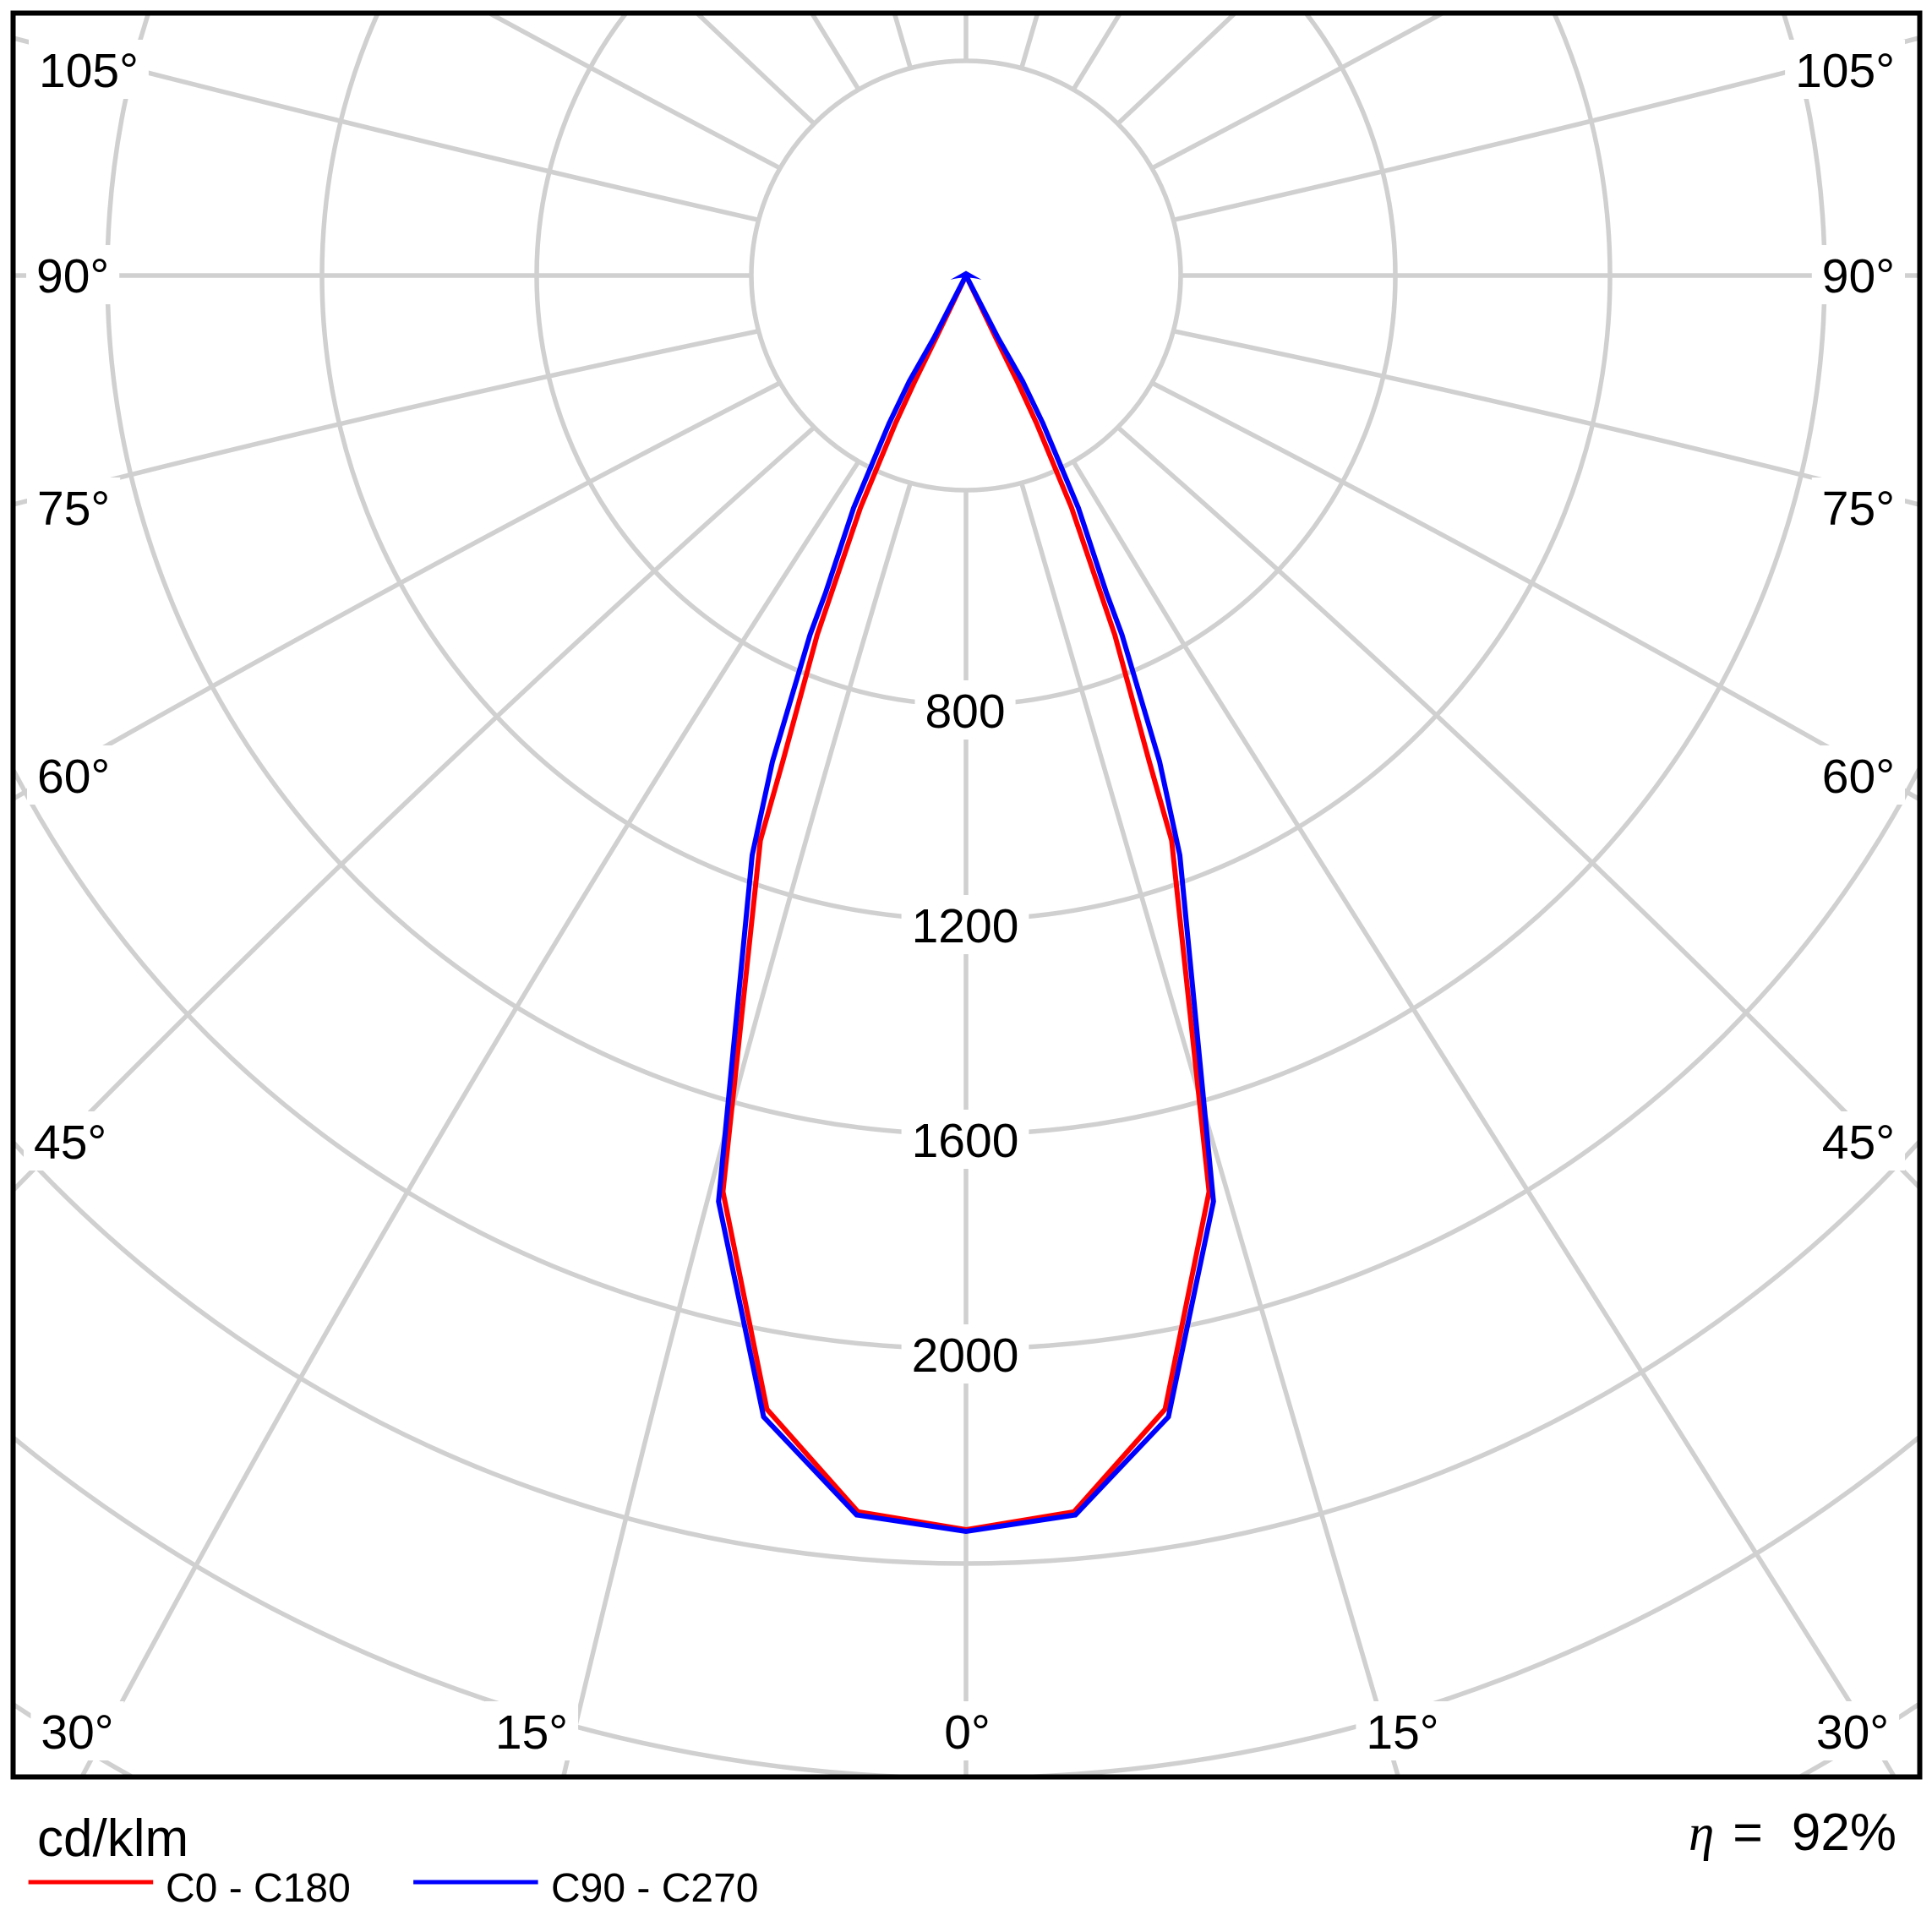 The image size is (1932, 1932). I want to click on svg-text: 1200, so click(965, 926).